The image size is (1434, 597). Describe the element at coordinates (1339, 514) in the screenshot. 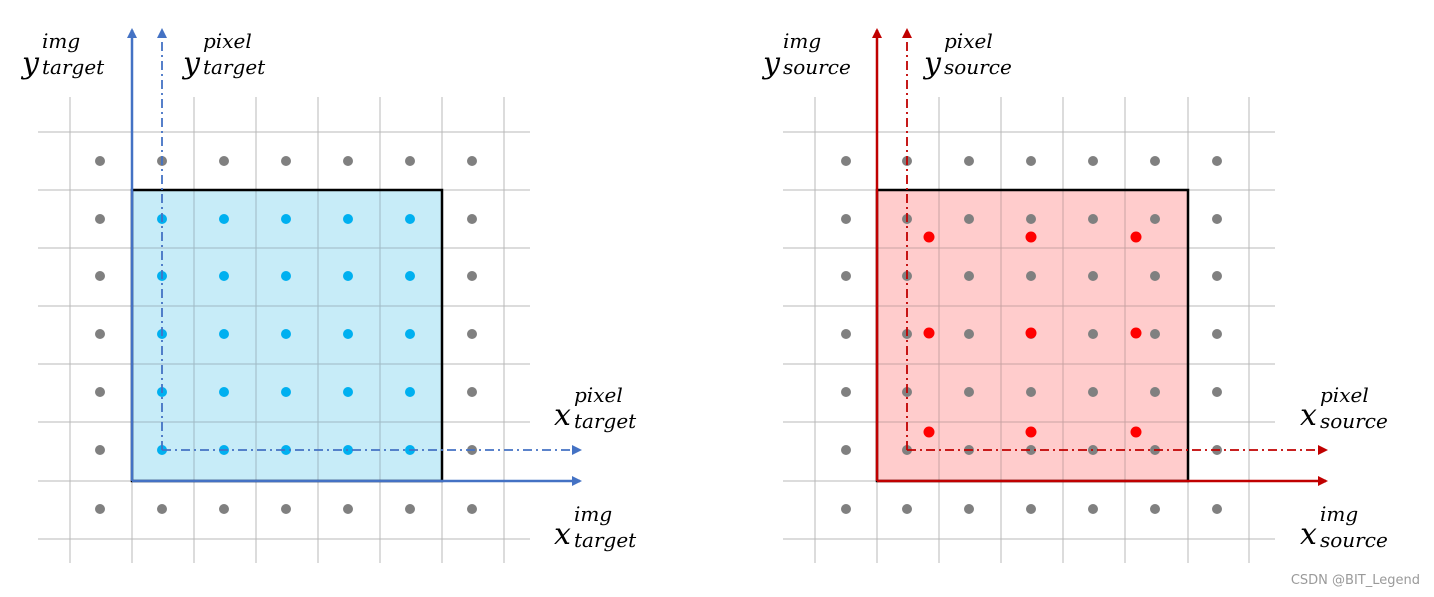

I see `source-x-img-sup: img` at that location.